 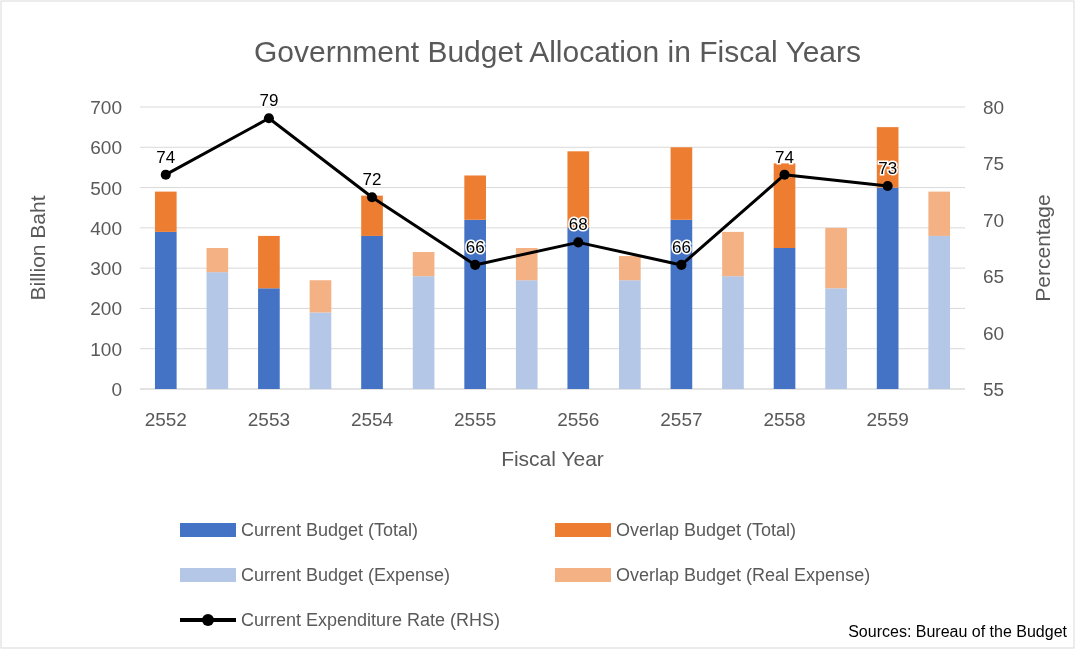 What do you see at coordinates (1042, 248) in the screenshot?
I see `y2-axis-title: Percentage` at bounding box center [1042, 248].